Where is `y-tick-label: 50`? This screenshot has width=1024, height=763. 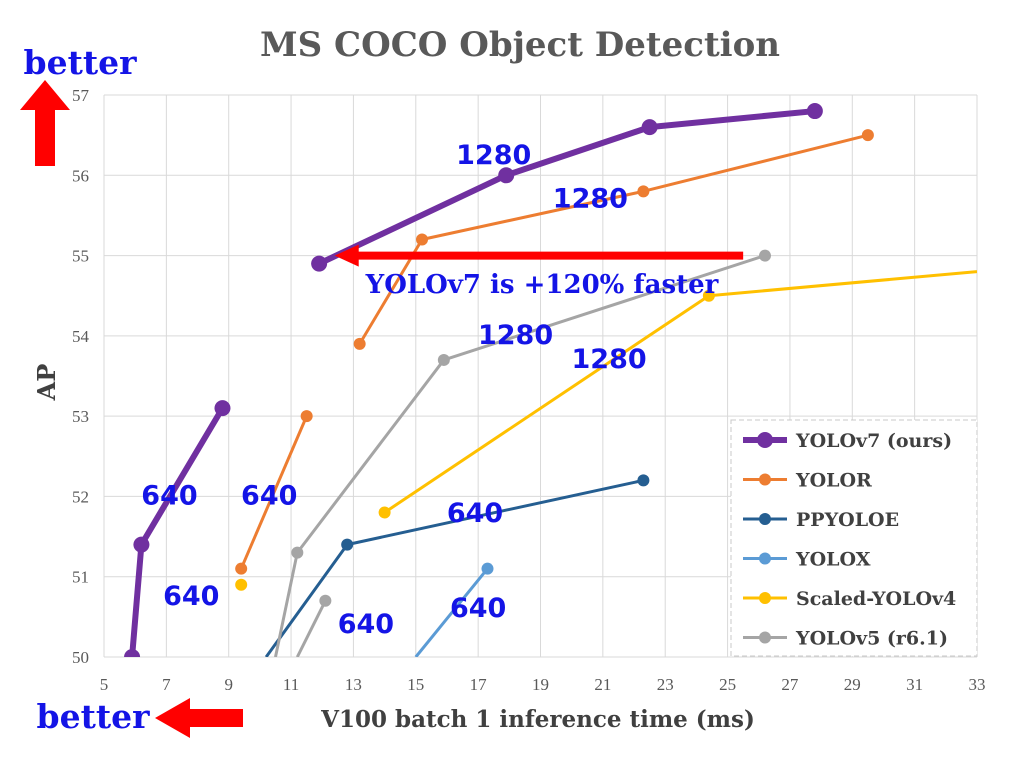
y-tick-label: 50 is located at coordinates (80, 657).